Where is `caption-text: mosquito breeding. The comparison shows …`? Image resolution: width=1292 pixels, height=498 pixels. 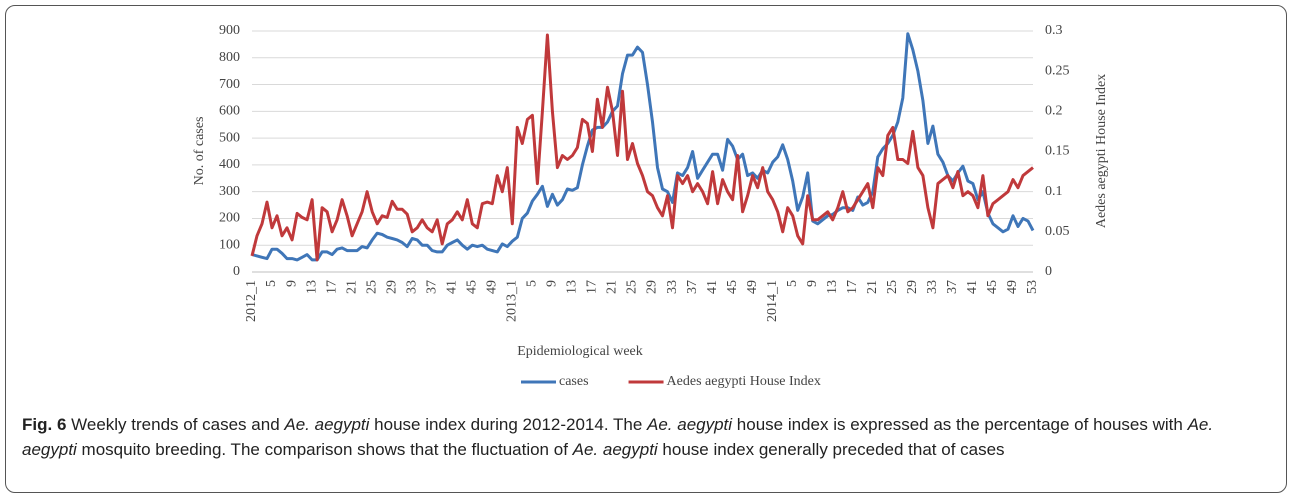 caption-text: mosquito breeding. The comparison shows … is located at coordinates (324, 449).